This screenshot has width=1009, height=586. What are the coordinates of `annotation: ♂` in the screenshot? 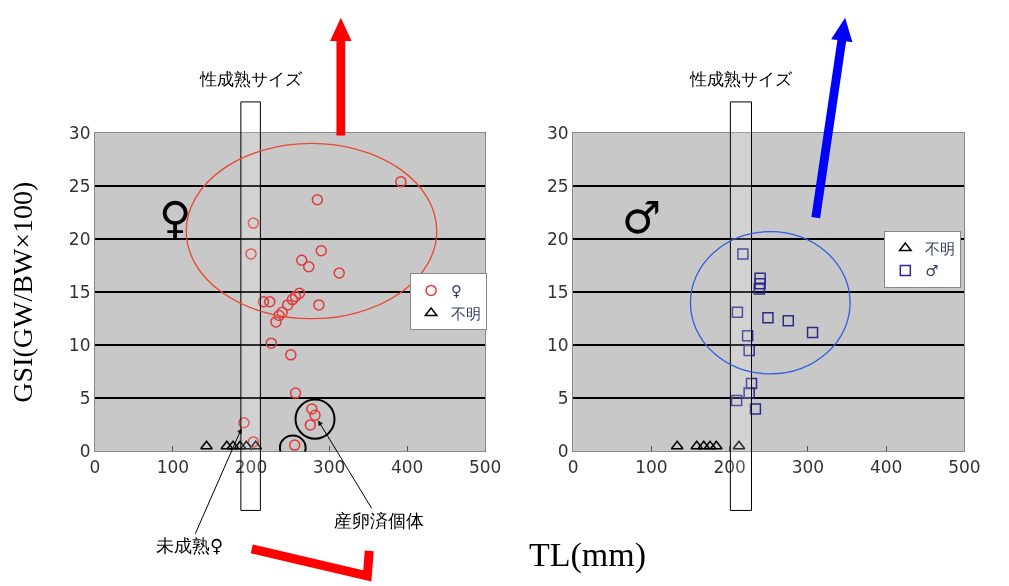 It's located at (642, 217).